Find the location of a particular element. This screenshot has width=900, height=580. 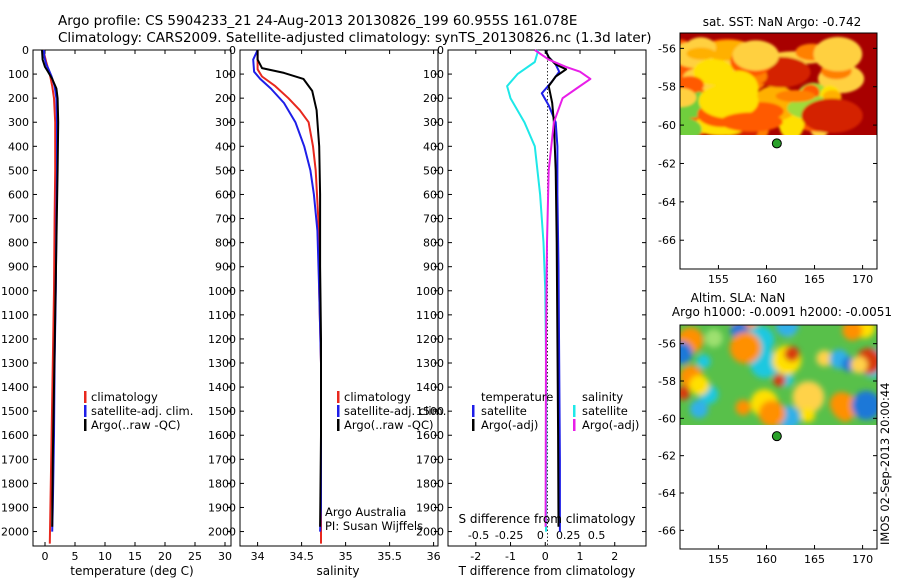

principal-investigator-note: PI: Susan Wijffels is located at coordinates (374, 526).